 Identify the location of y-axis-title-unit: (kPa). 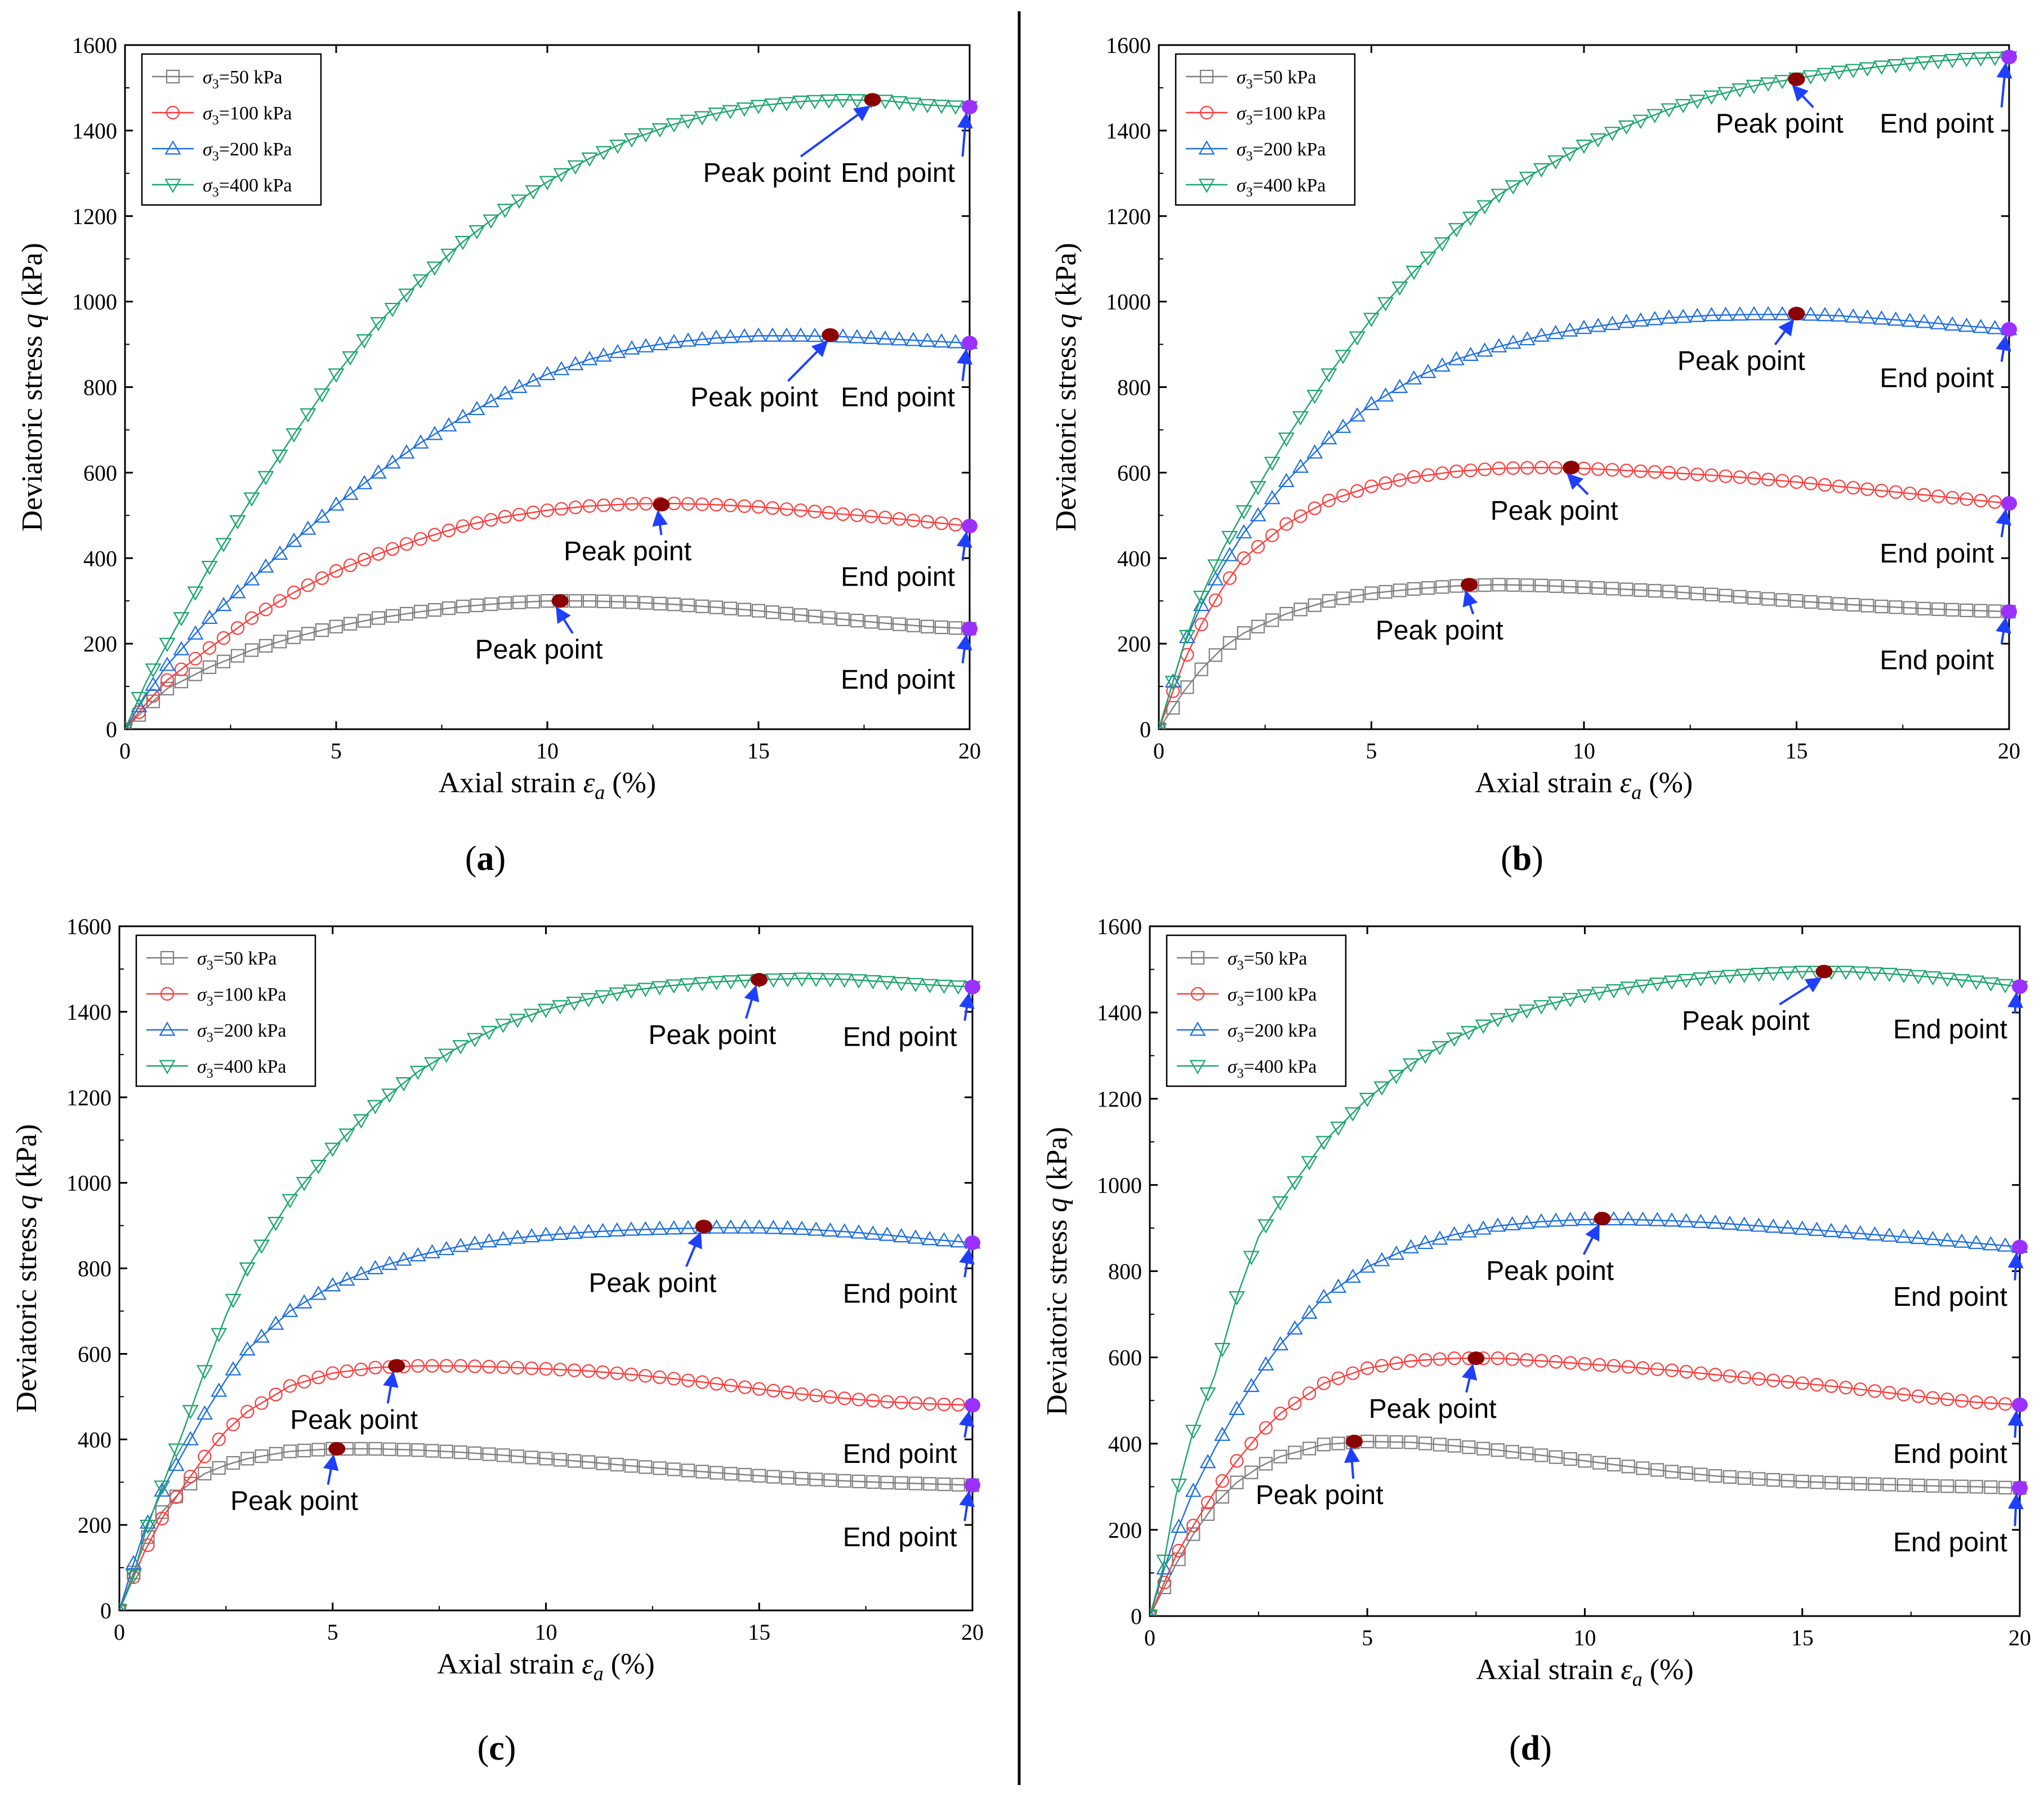
(32, 278).